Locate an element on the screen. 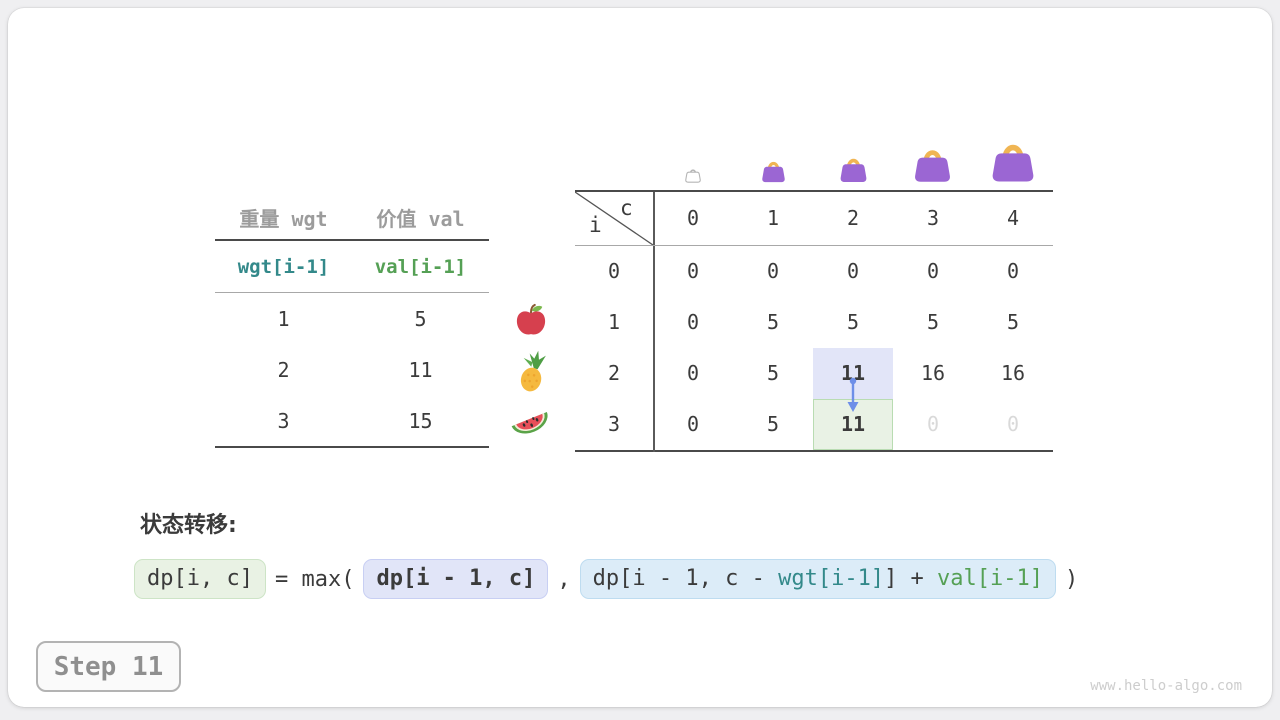 This screenshot has height=720, width=1280. formula-arg1-box: dp[i - 1, c] is located at coordinates (456, 579).